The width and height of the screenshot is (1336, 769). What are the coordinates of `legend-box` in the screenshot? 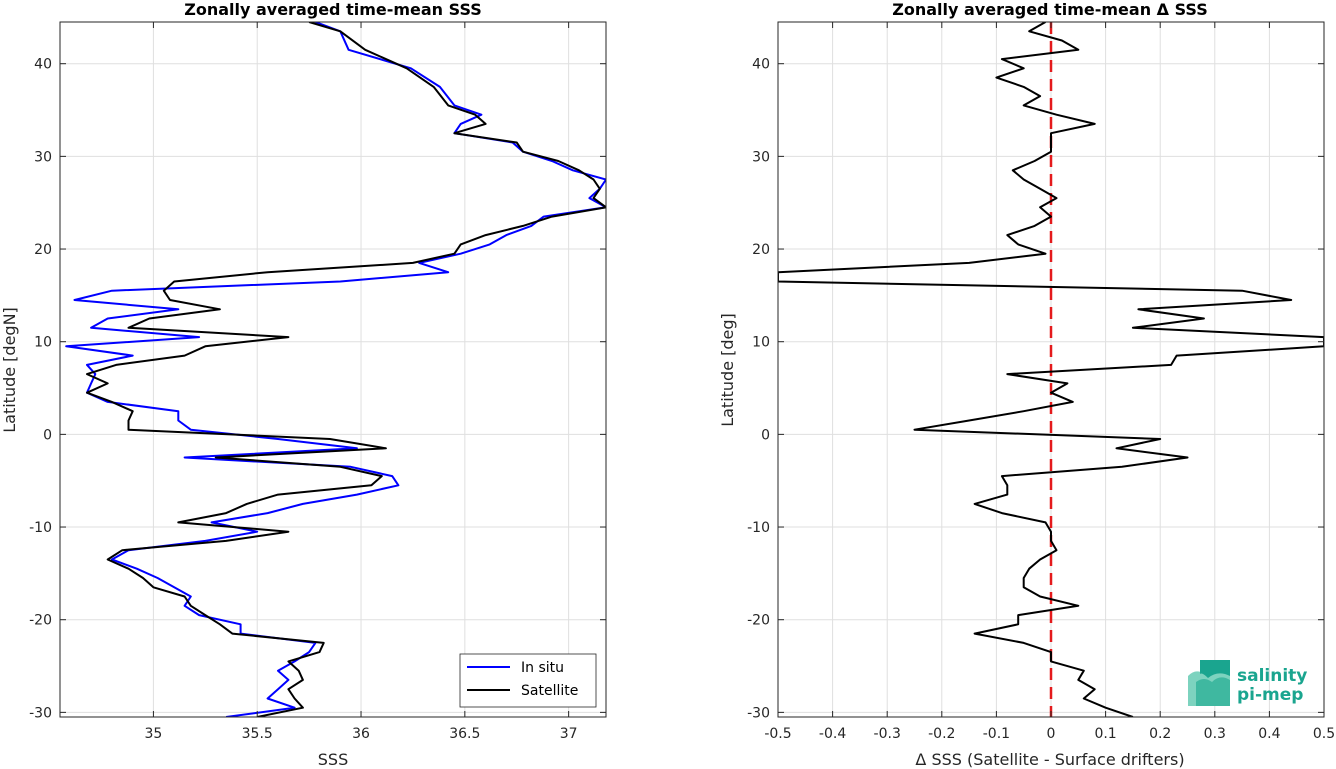 It's located at (528, 680).